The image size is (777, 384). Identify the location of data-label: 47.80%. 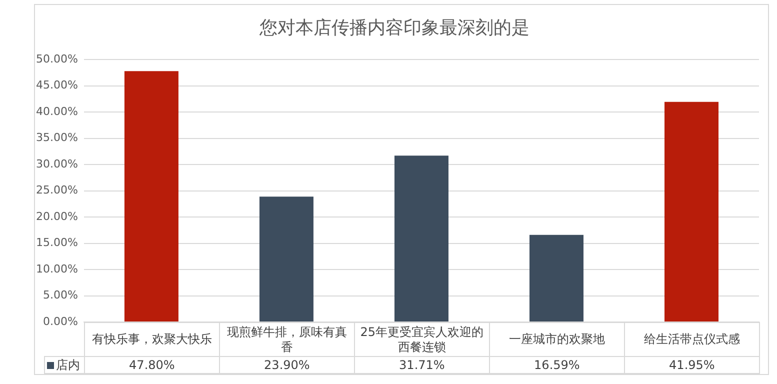
(152, 365).